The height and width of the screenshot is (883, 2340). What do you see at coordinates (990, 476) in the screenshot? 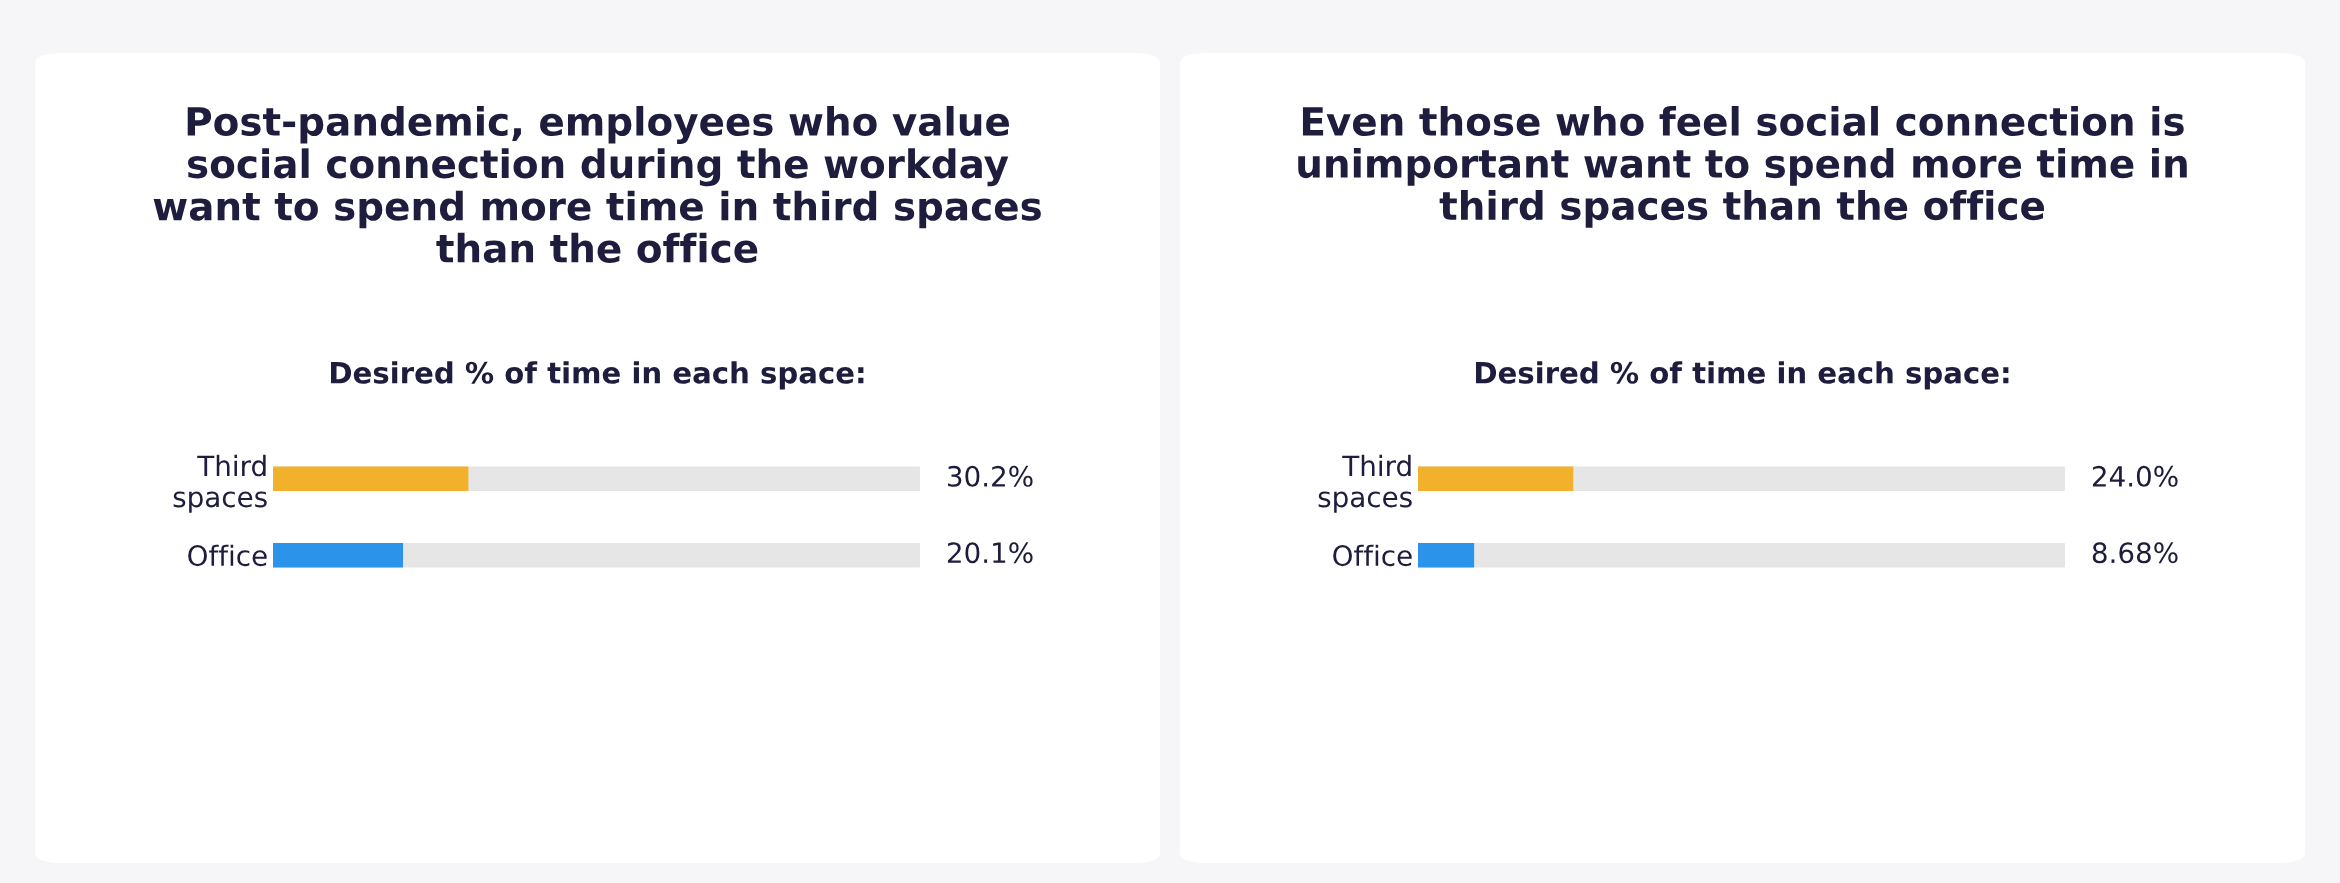
I see `data-label: 30.2%` at bounding box center [990, 476].